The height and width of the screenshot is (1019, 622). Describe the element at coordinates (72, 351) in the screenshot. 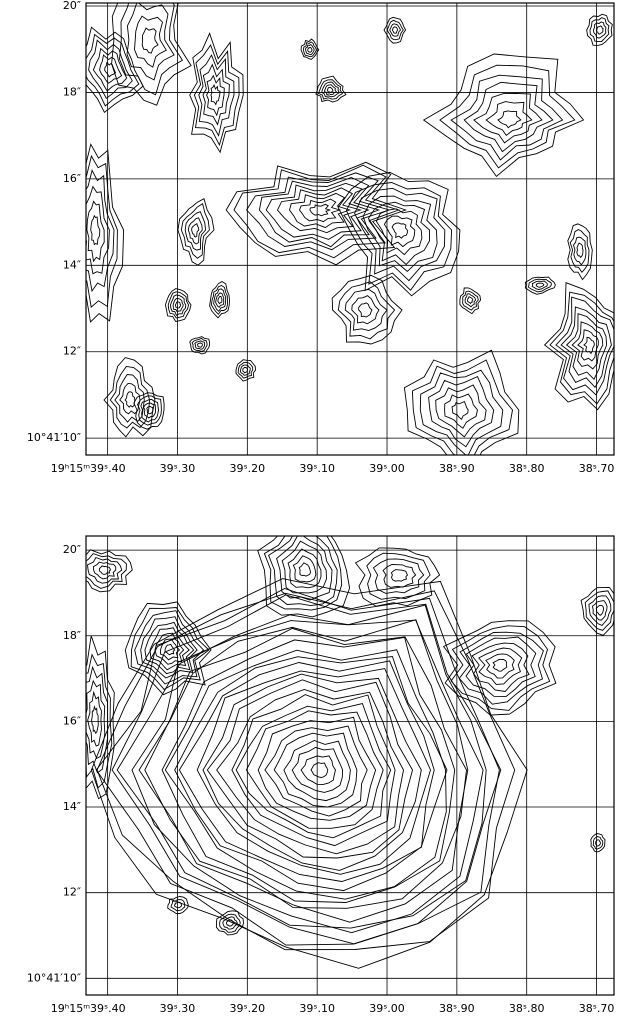

I see `y-tick-label: 12″` at that location.